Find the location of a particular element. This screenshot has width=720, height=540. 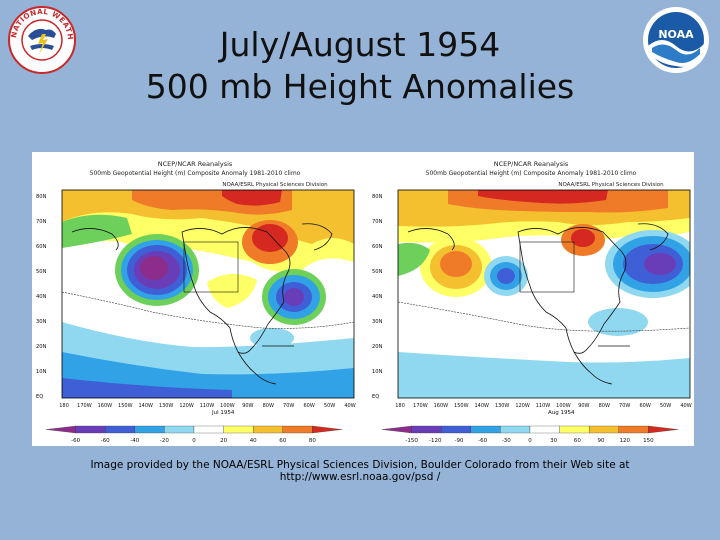

slide-title: July/August 1954 500 mb Height Anomalies is located at coordinates (360, 66).